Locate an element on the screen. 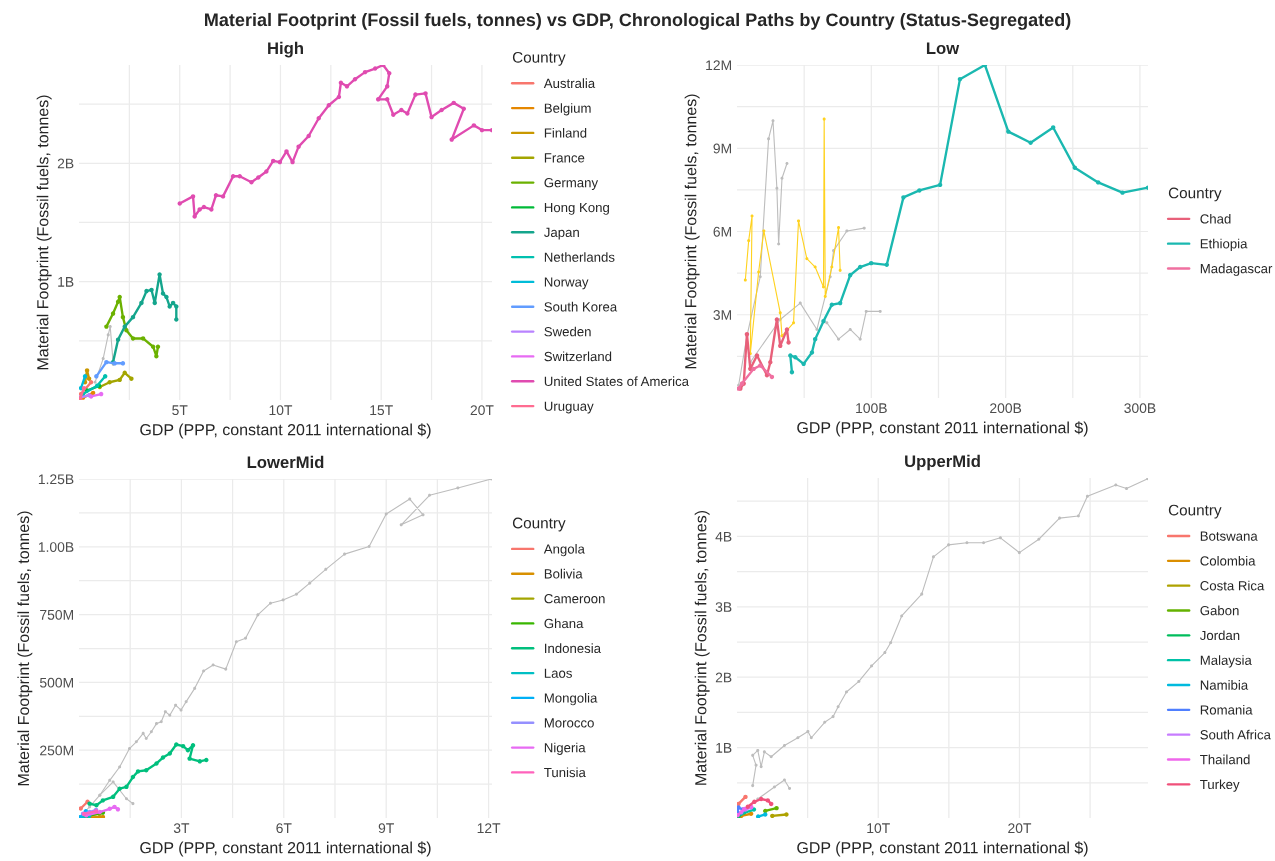 This screenshot has height=861, width=1275. legend-label: Madagascar is located at coordinates (1236, 269).